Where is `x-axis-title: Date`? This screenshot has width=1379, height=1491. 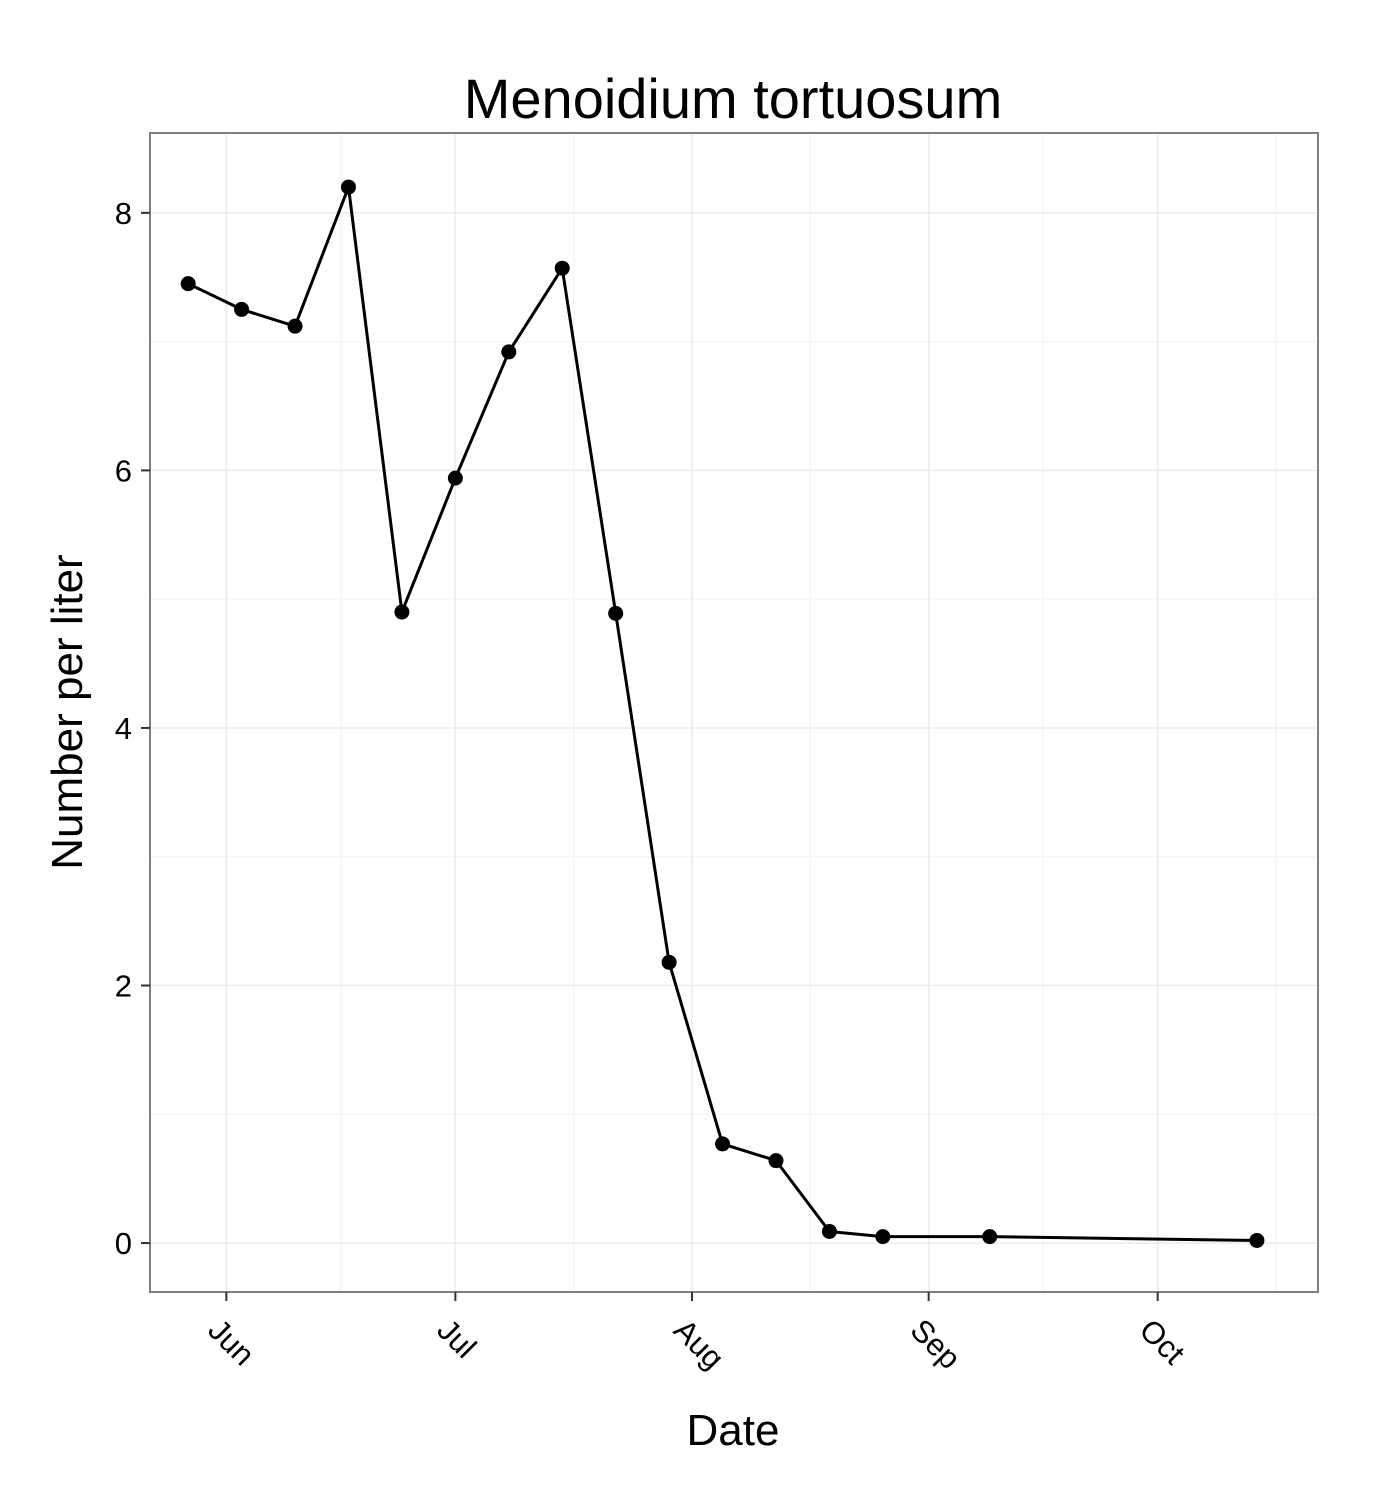
x-axis-title: Date is located at coordinates (733, 1430).